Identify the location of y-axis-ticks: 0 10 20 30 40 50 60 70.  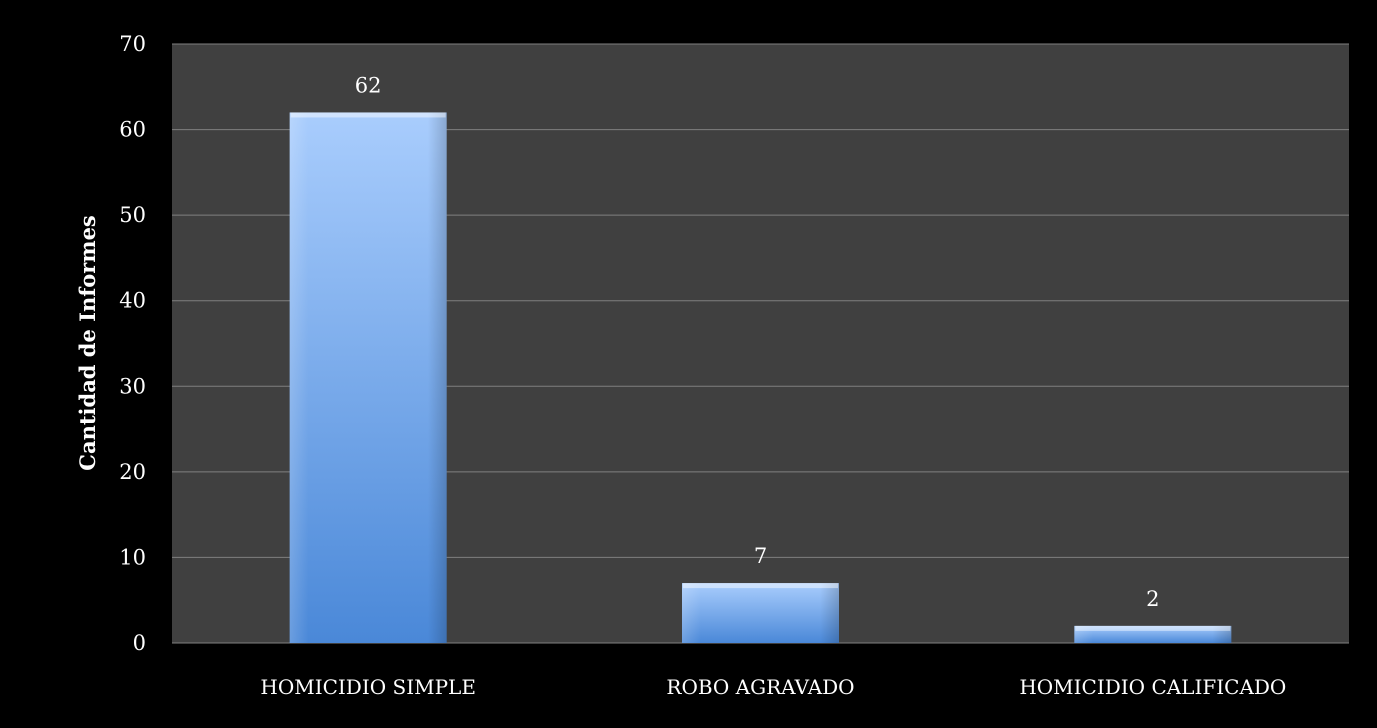
(132, 343).